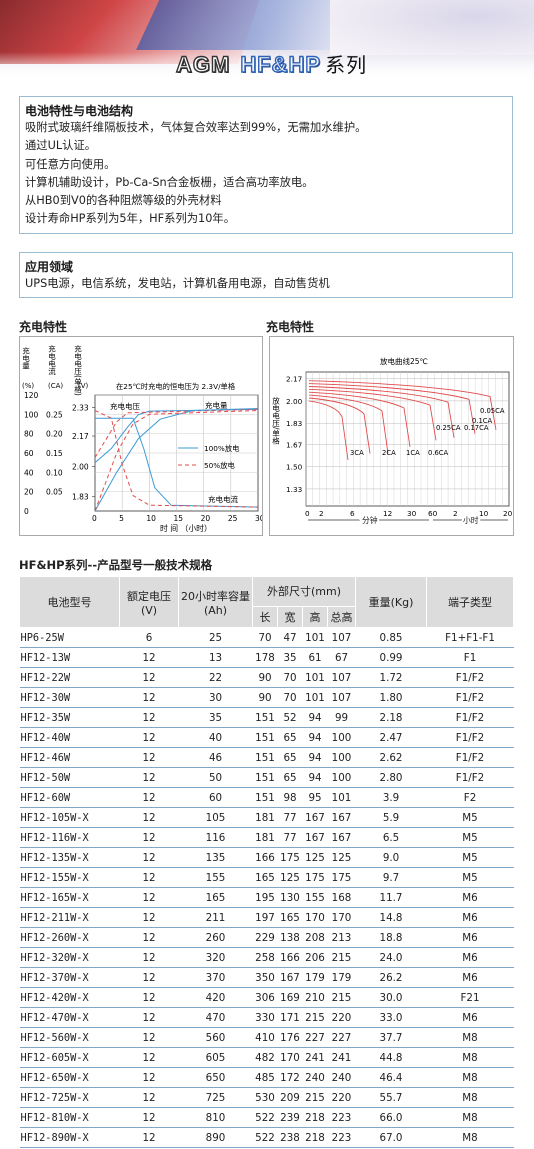  What do you see at coordinates (391, 1057) in the screenshot?
I see `table-cell: 44.8` at bounding box center [391, 1057].